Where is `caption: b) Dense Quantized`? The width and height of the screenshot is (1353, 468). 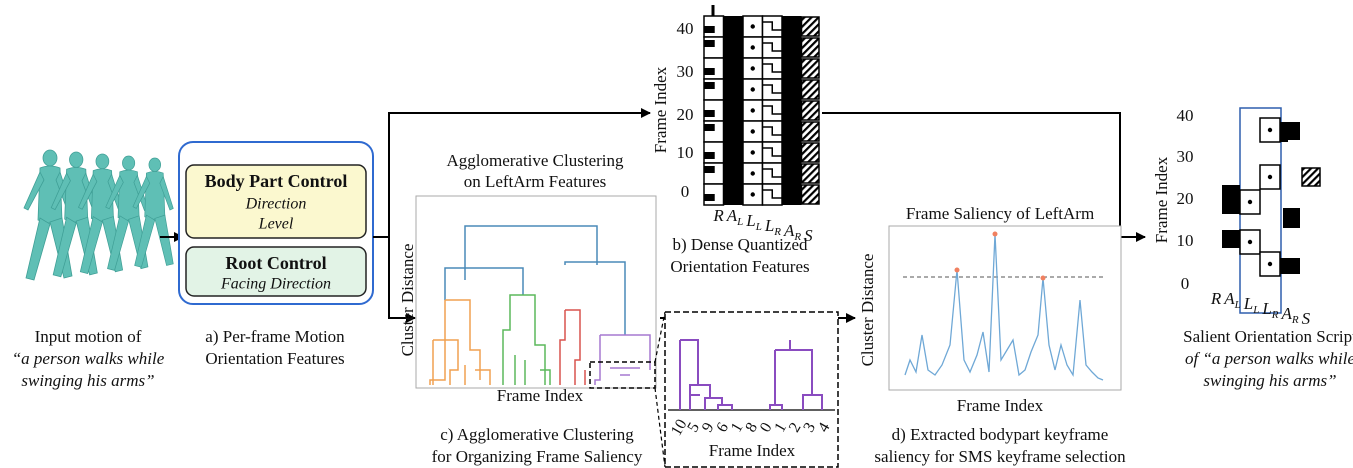
caption: b) Dense Quantized is located at coordinates (740, 244).